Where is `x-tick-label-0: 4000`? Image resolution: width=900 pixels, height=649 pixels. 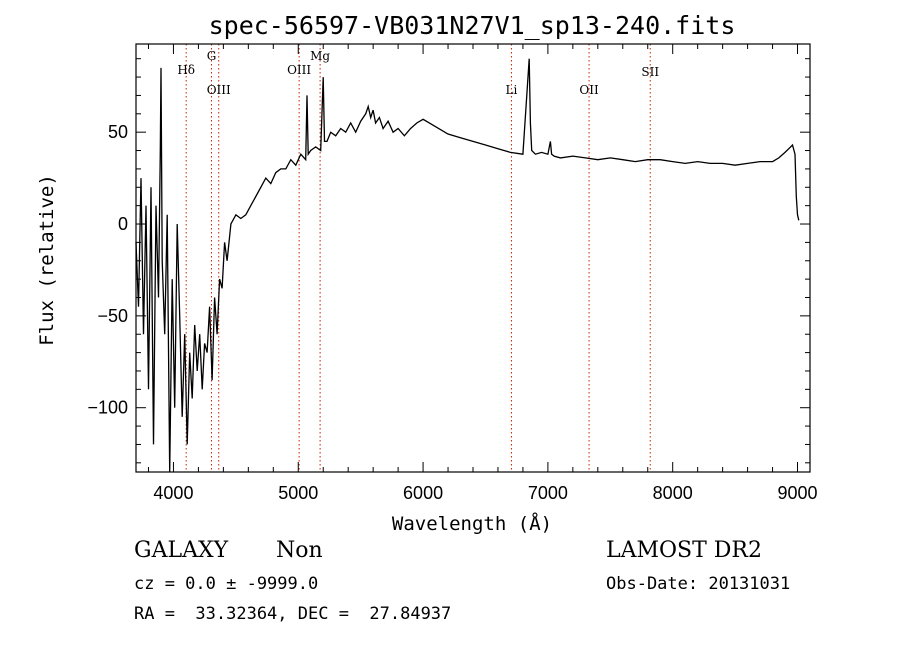 x-tick-label-0: 4000 is located at coordinates (173, 493).